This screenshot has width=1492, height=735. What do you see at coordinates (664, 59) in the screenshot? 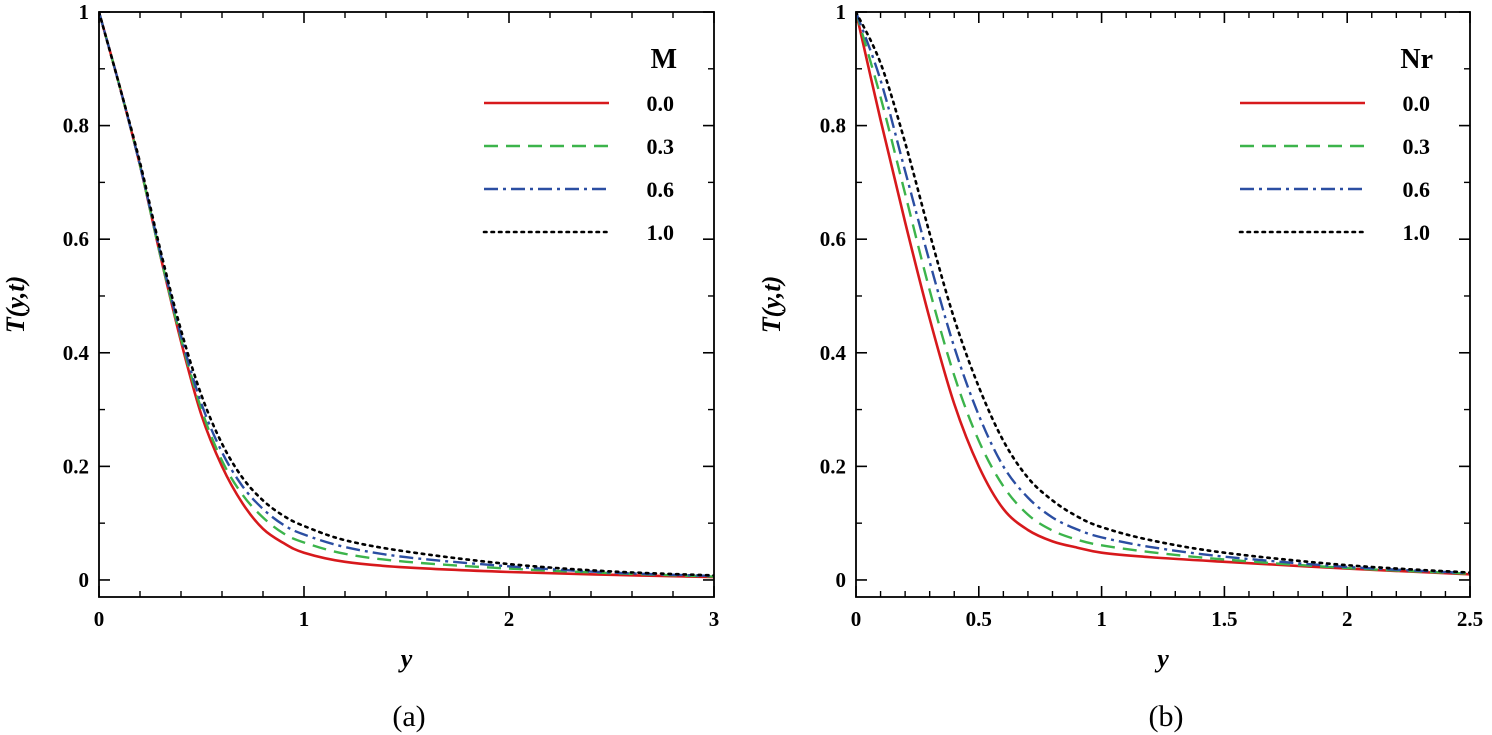
I see `chart-a-legend-title: M` at bounding box center [664, 59].